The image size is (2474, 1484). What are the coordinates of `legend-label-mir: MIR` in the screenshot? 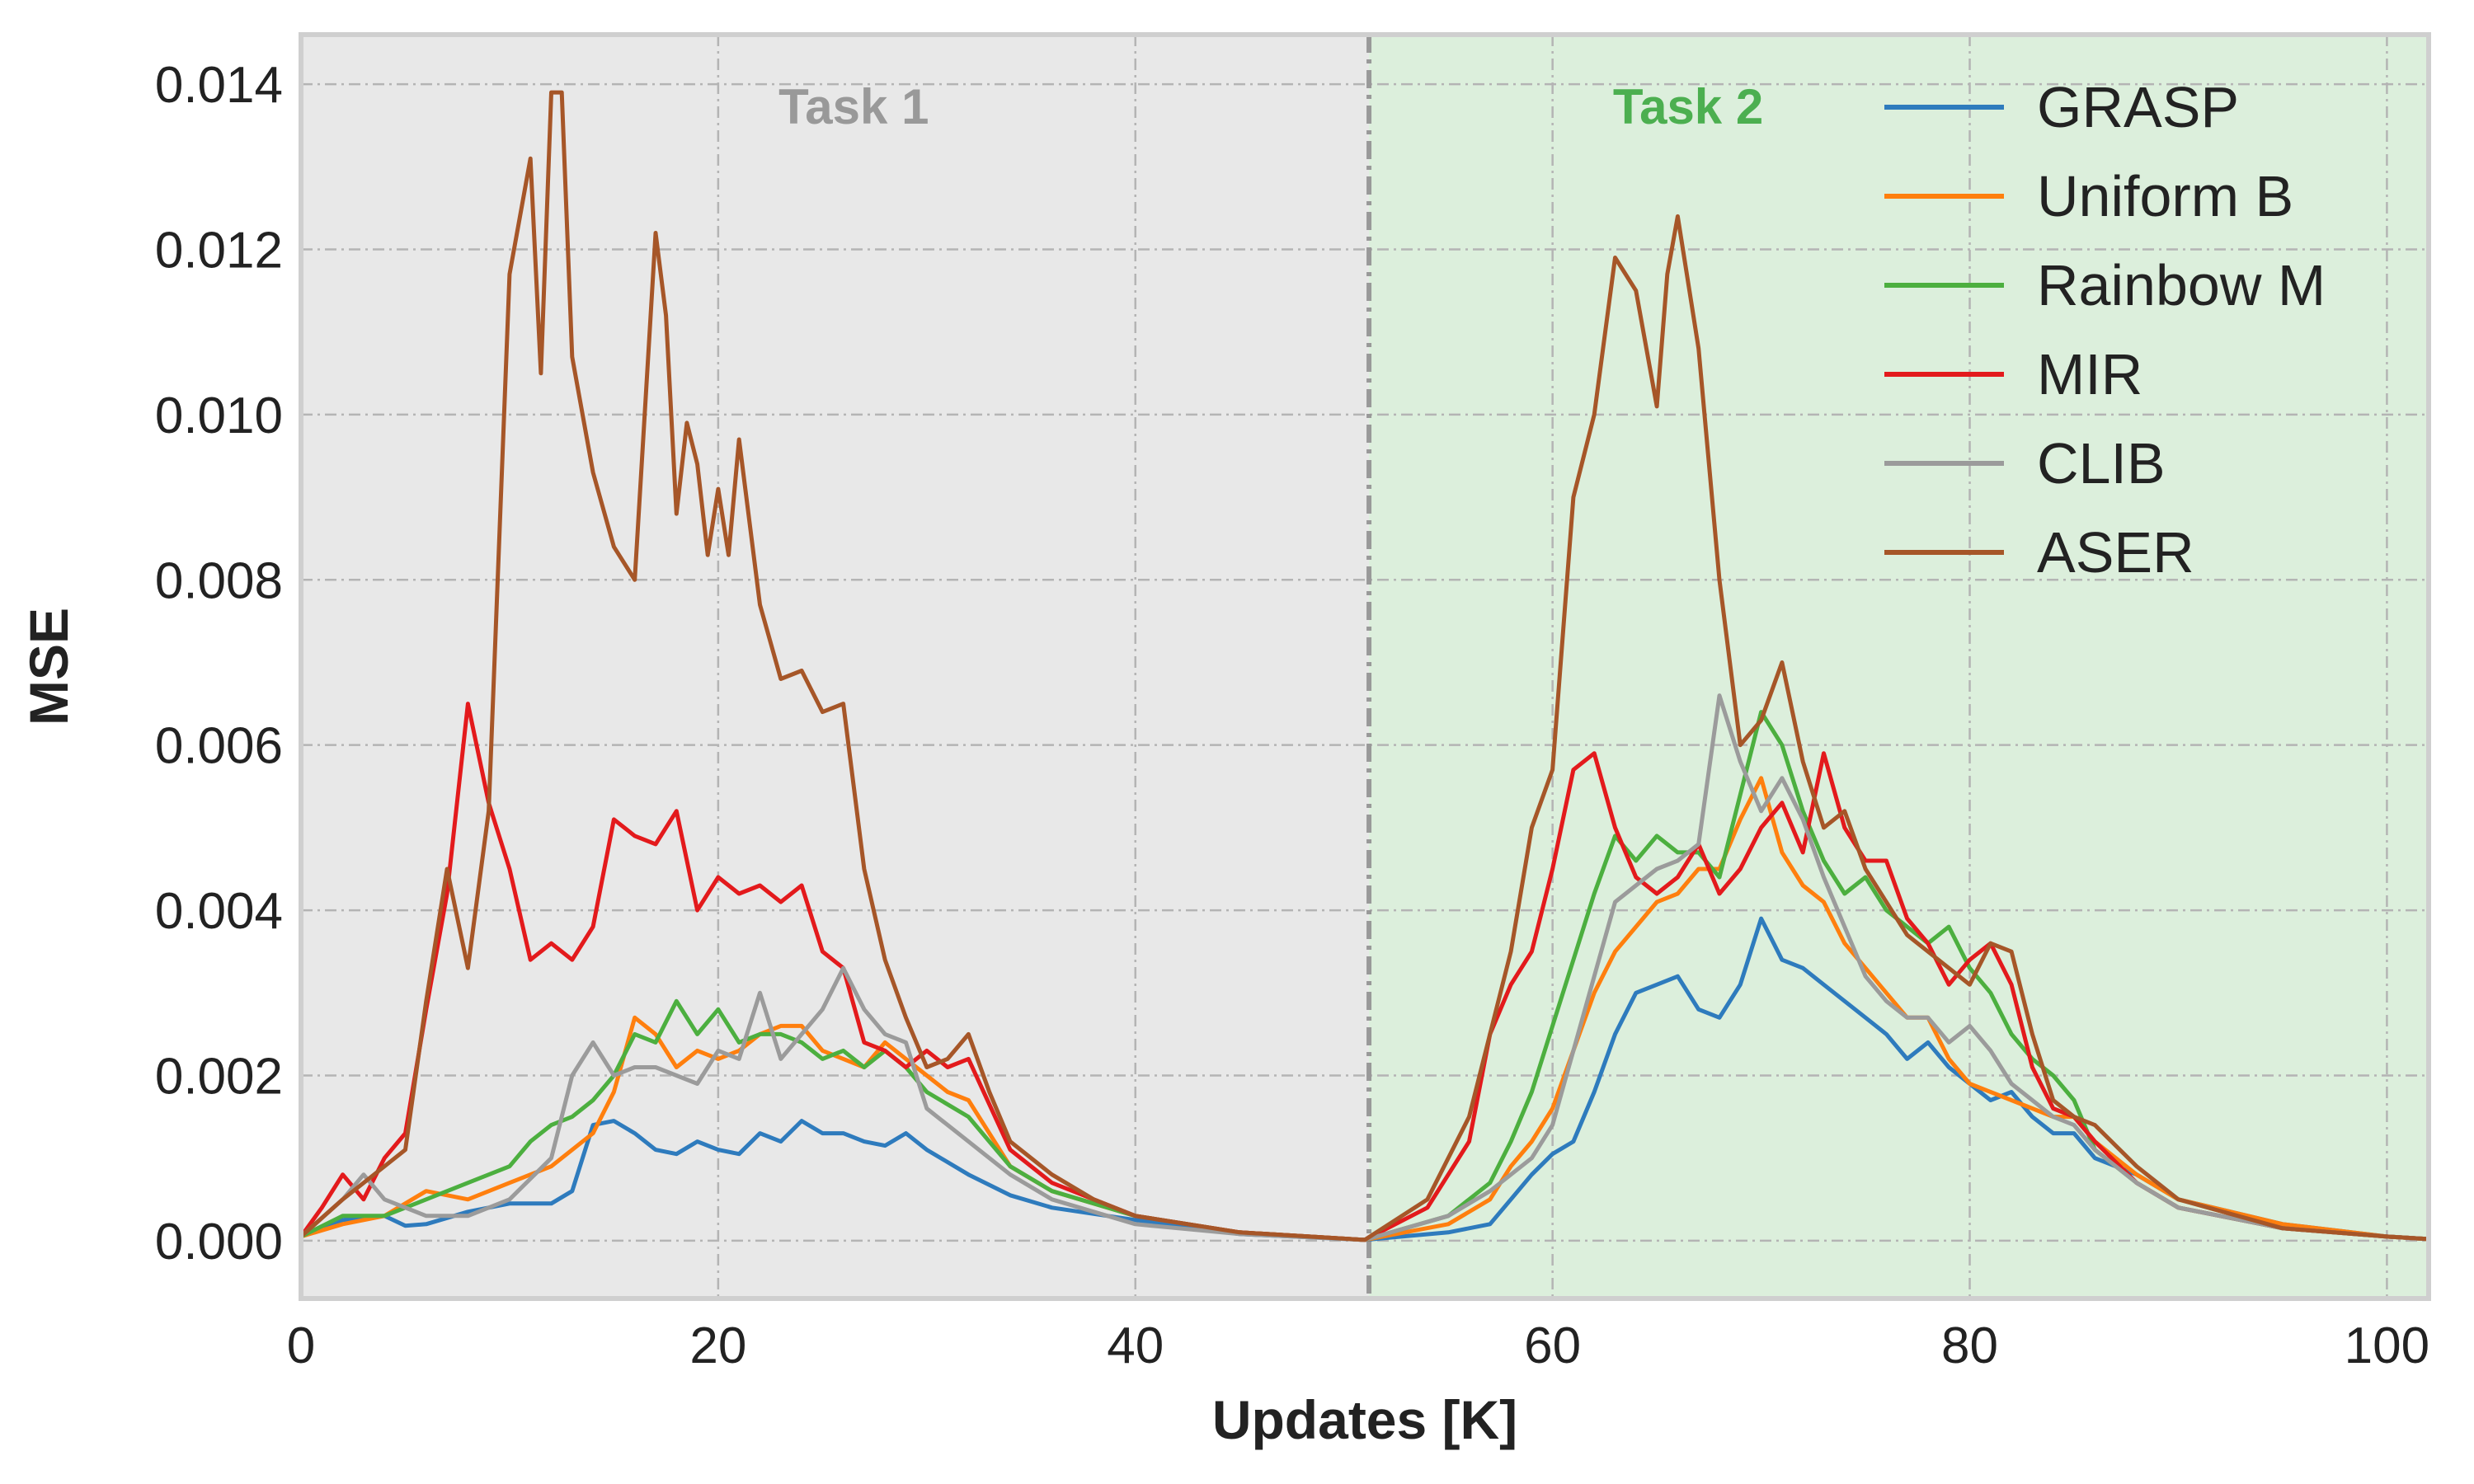 It's located at (2089, 374).